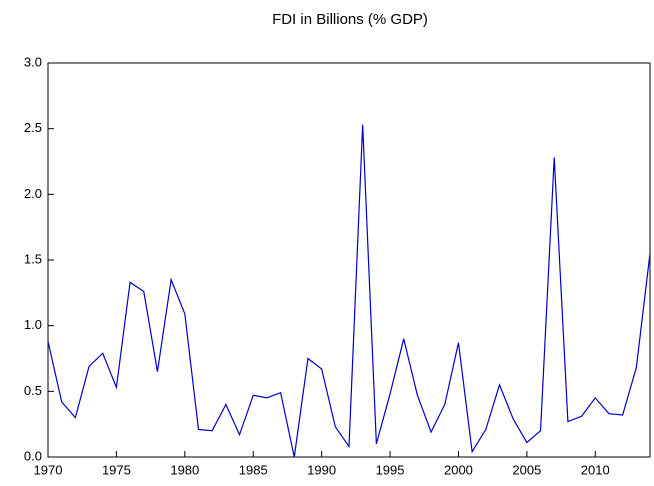  I want to click on chart-title: FDI in Billions (% GDP), so click(350, 19).